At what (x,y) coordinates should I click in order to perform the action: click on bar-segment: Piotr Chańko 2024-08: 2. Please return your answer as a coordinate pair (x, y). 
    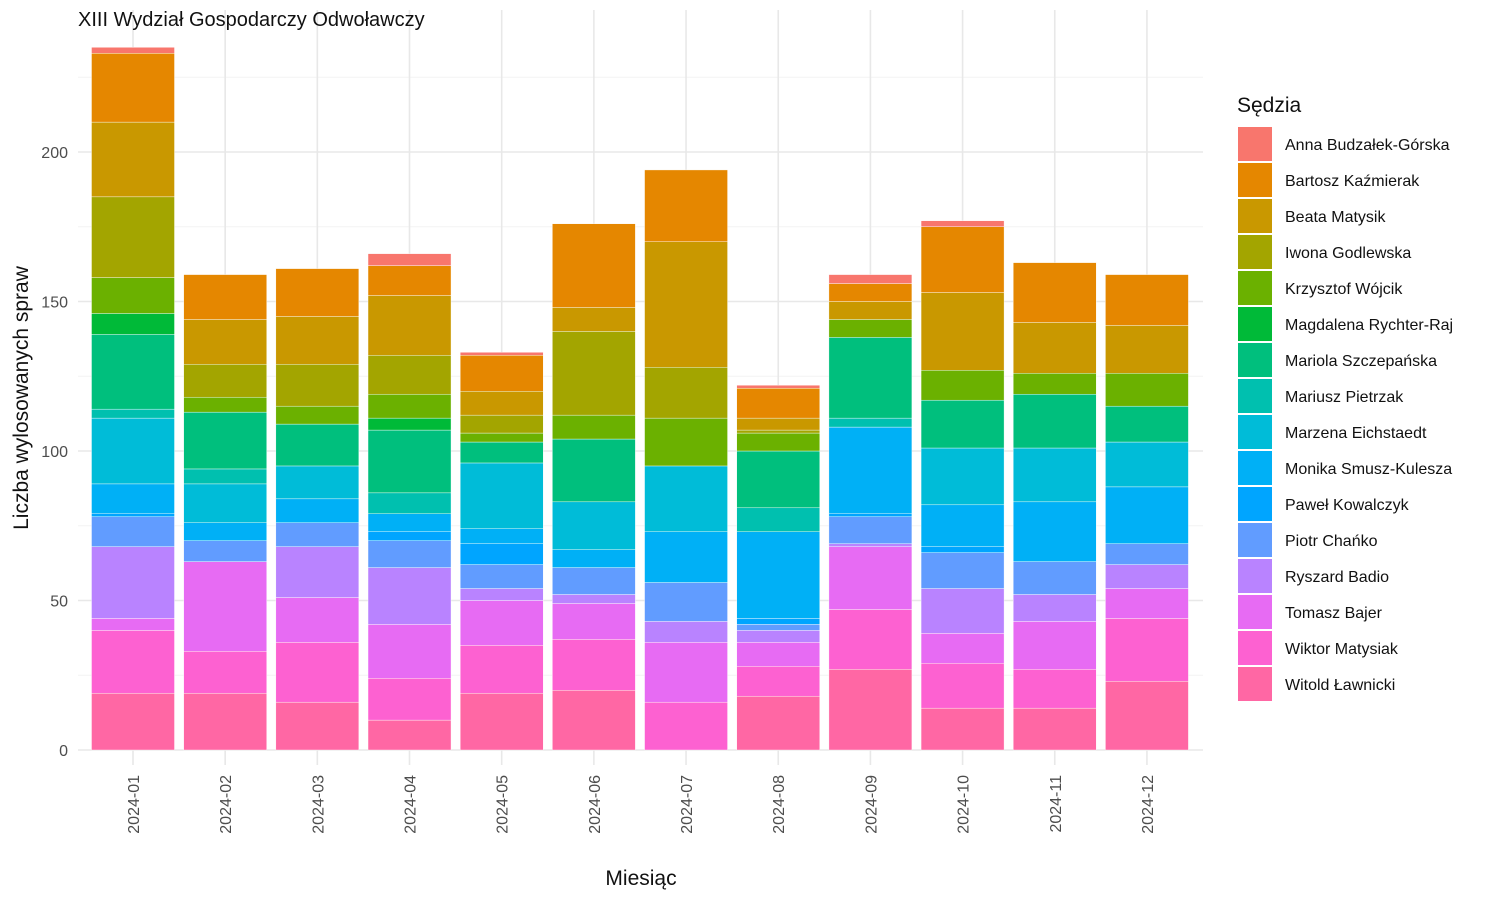
    Looking at the image, I should click on (778, 627).